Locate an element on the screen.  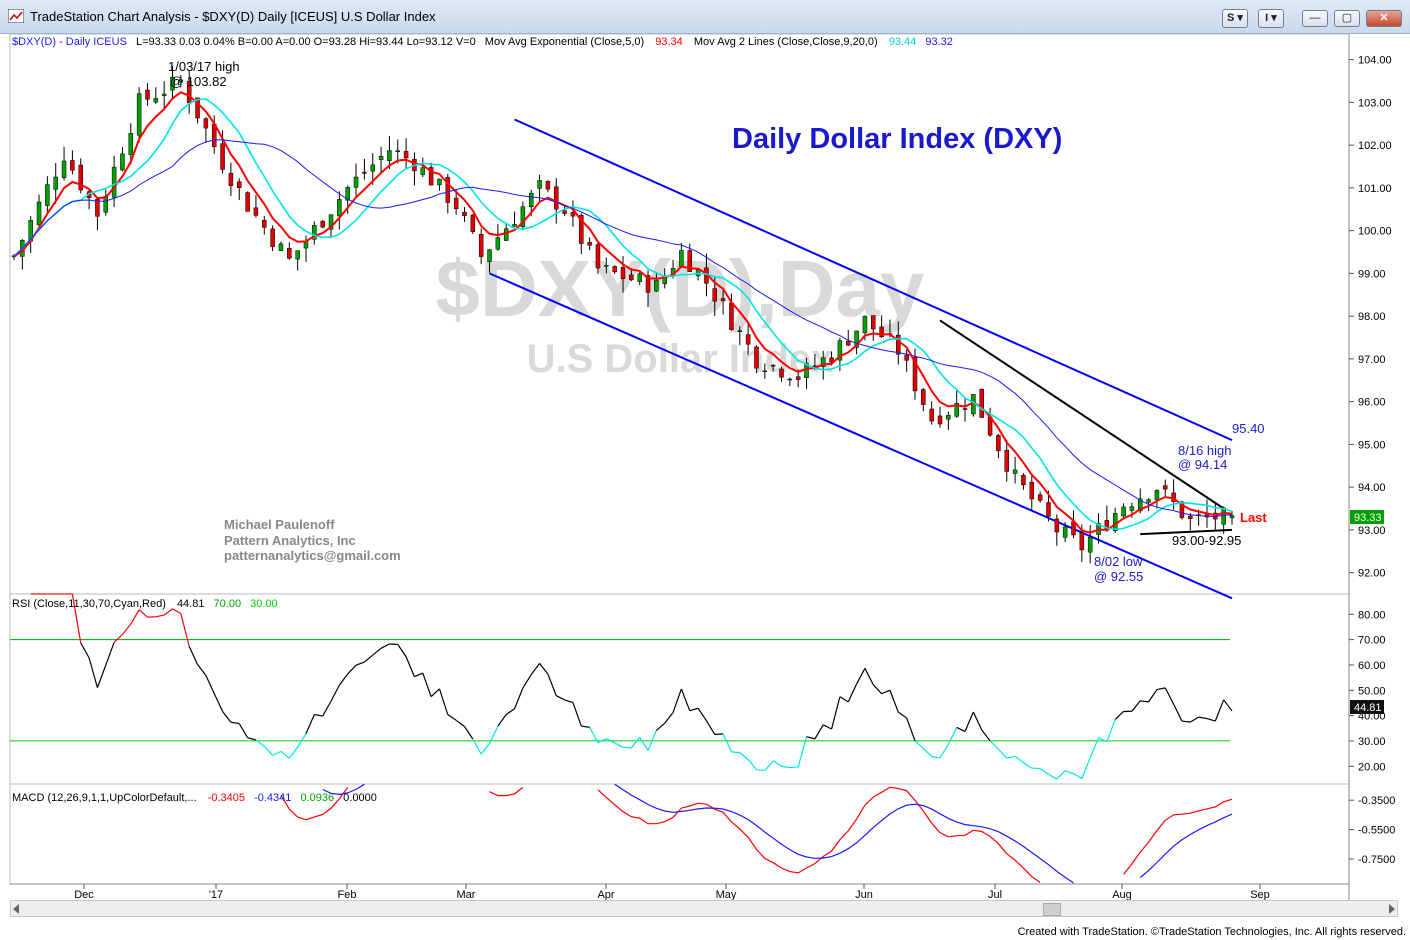
price-tick-label-8: 96.00 is located at coordinates (1372, 403).